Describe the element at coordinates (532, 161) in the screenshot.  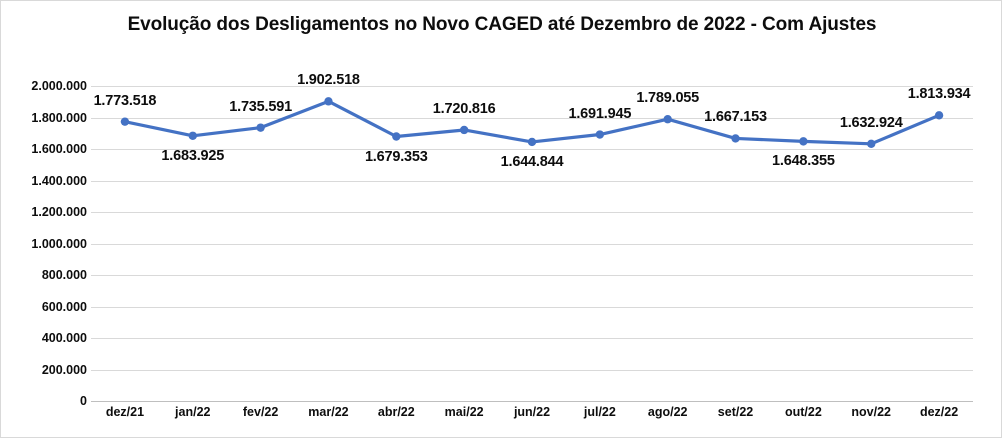
I see `data-point-label: 1.644.844` at that location.